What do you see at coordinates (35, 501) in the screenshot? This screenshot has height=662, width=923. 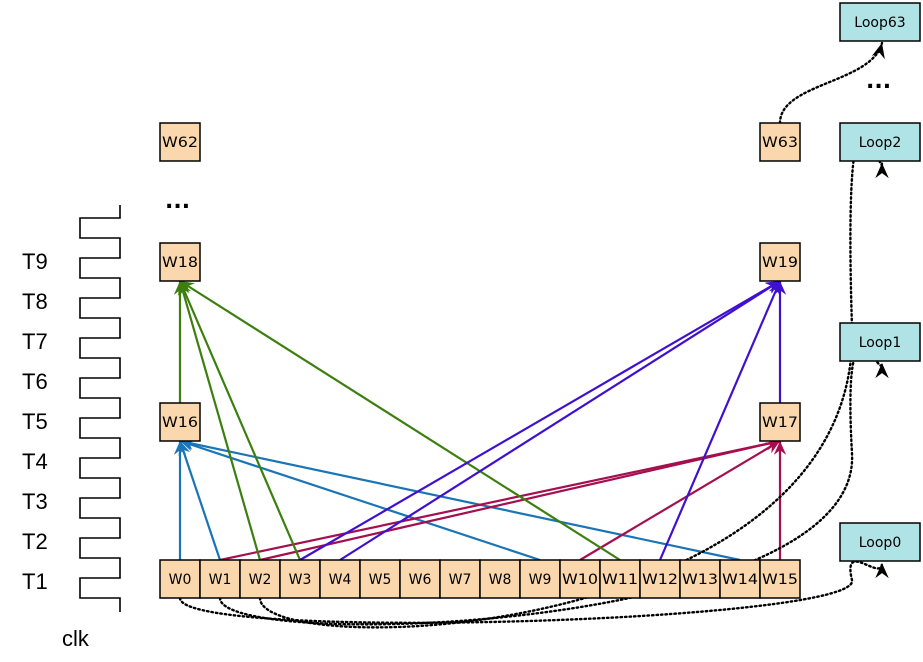 I see `time-label-t3: T3` at bounding box center [35, 501].